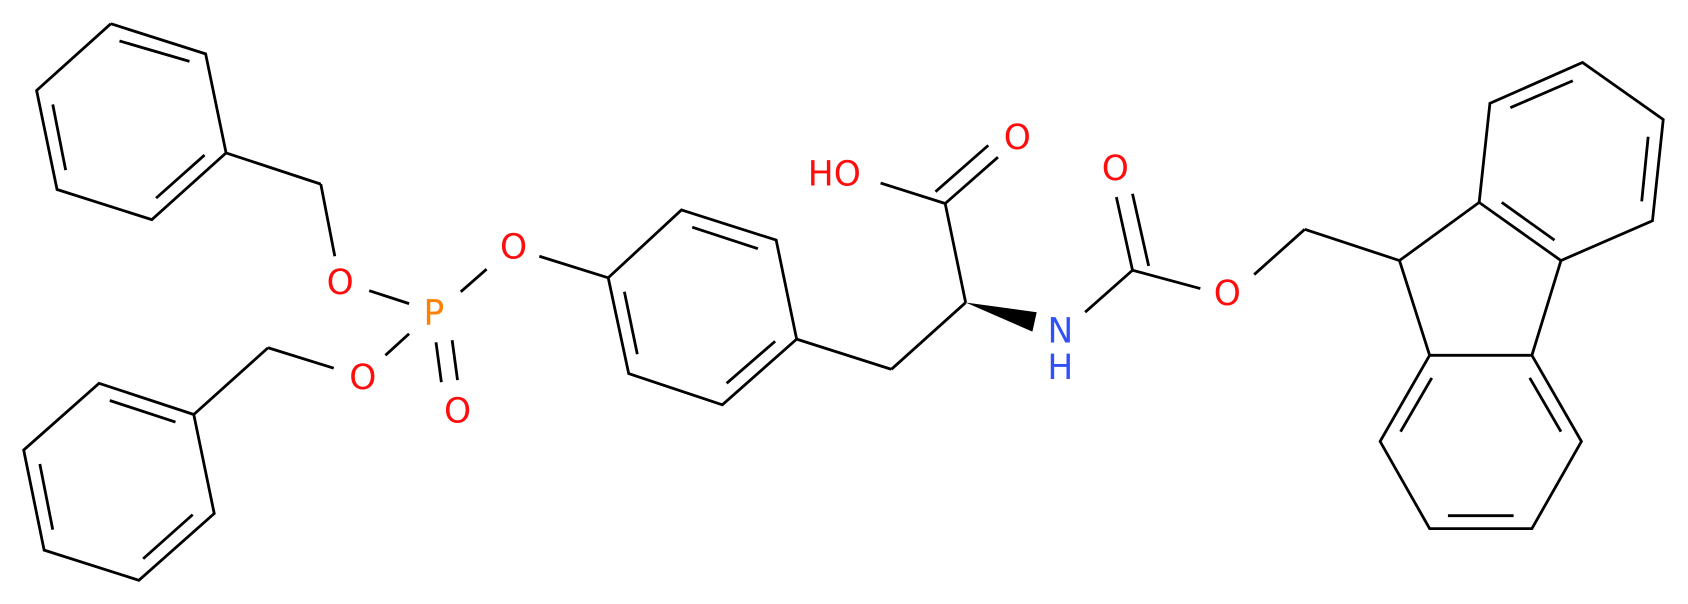 The height and width of the screenshot is (604, 1688). Describe the element at coordinates (1001, 317) in the screenshot. I see `wedge-bond` at that location.